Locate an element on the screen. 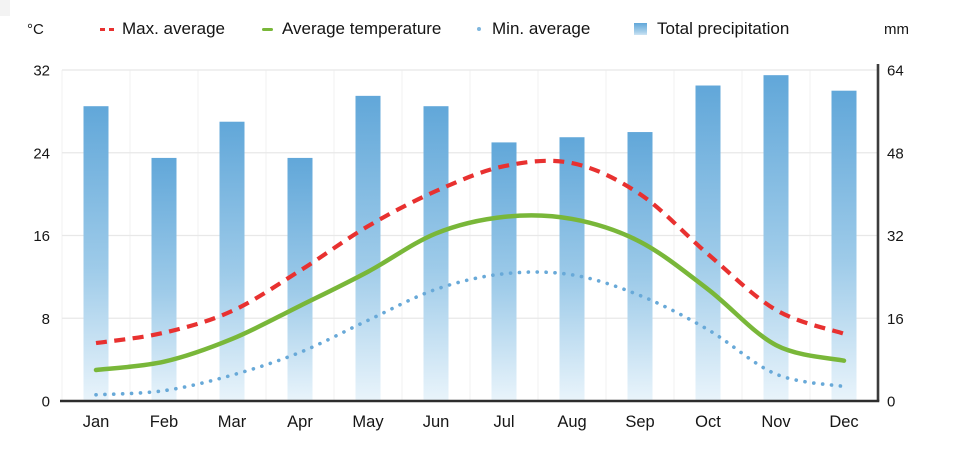 Image resolution: width=960 pixels, height=458 pixels. precip-bar-nov is located at coordinates (776, 238).